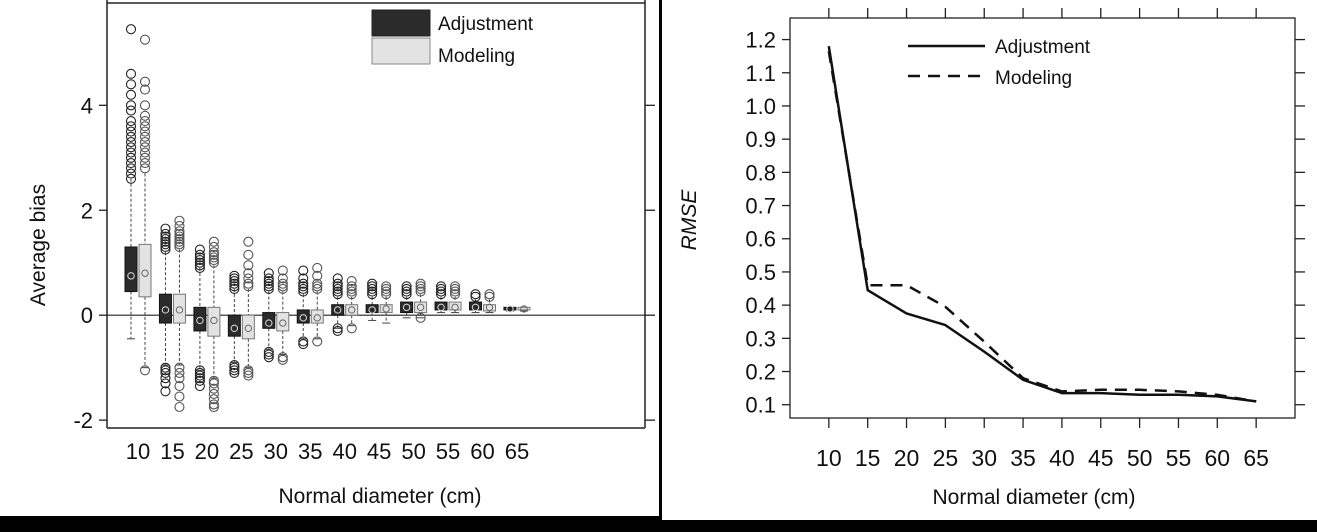 The width and height of the screenshot is (1317, 532). What do you see at coordinates (379, 496) in the screenshot?
I see `left-x-axis-label: Normal diameter (cm)` at bounding box center [379, 496].